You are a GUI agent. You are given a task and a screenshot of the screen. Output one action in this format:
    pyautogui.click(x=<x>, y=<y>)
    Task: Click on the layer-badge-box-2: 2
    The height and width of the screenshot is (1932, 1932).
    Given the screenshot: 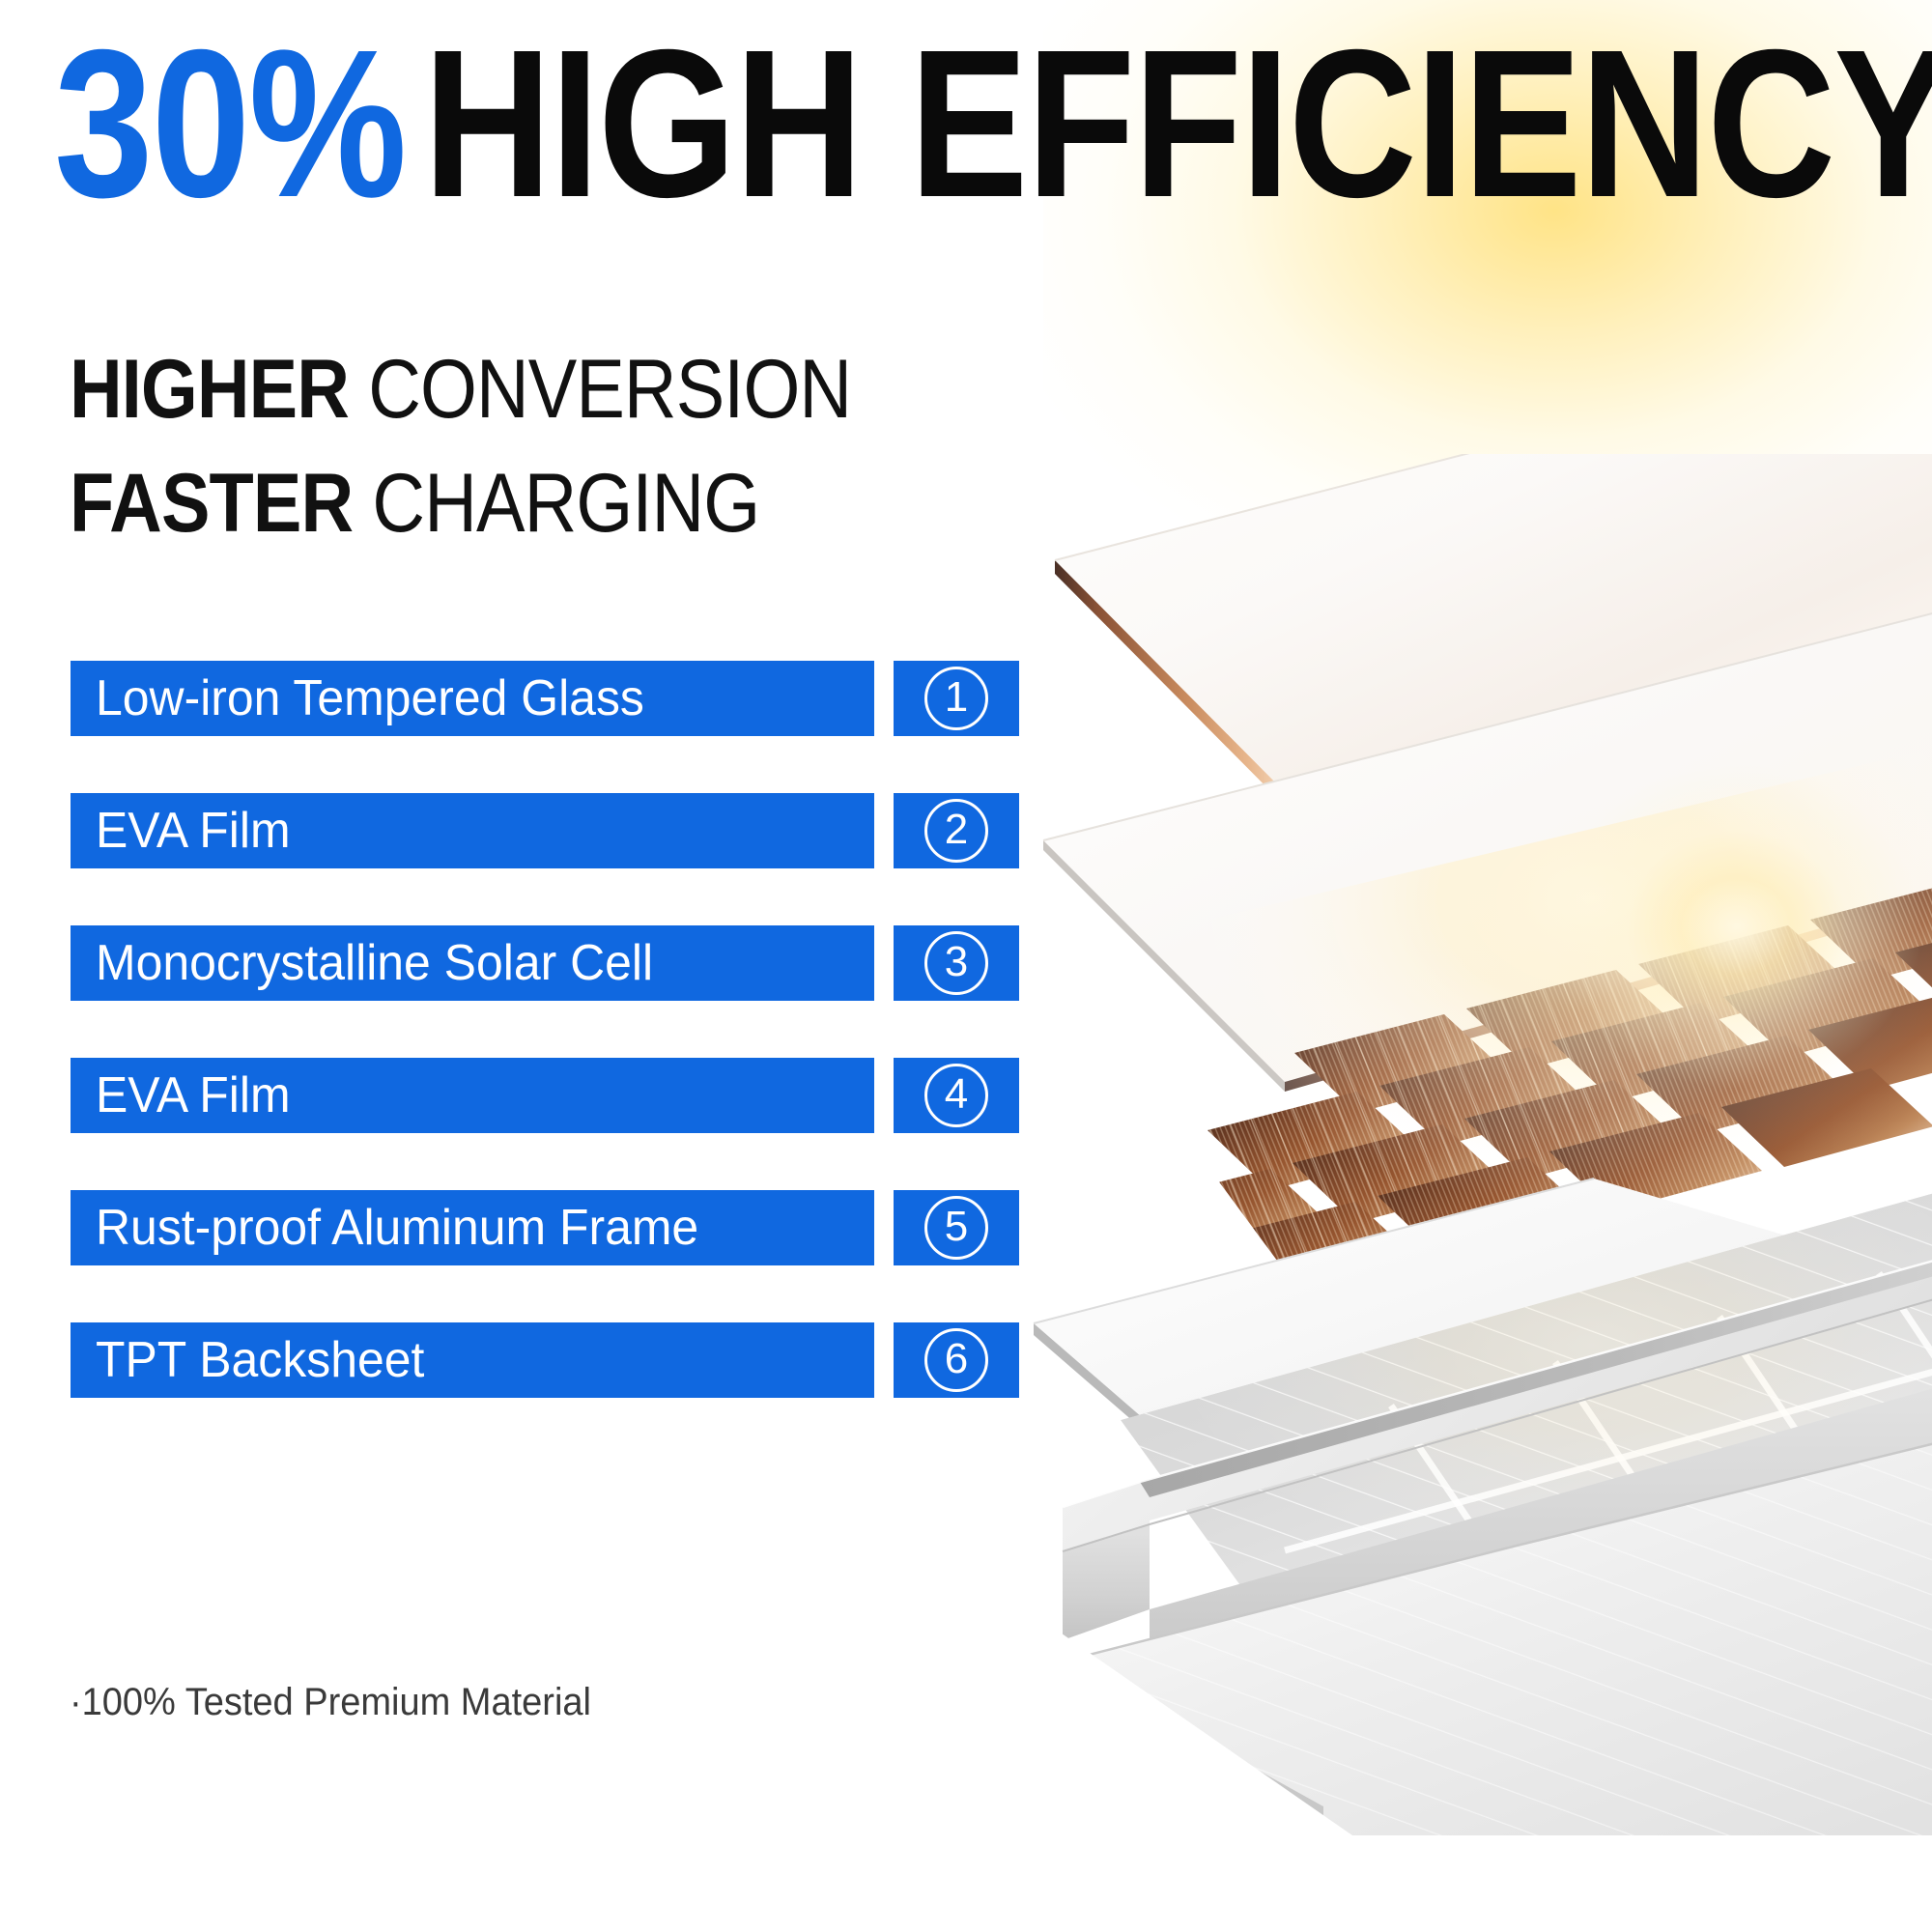 What is the action you would take?
    pyautogui.click(x=956, y=830)
    